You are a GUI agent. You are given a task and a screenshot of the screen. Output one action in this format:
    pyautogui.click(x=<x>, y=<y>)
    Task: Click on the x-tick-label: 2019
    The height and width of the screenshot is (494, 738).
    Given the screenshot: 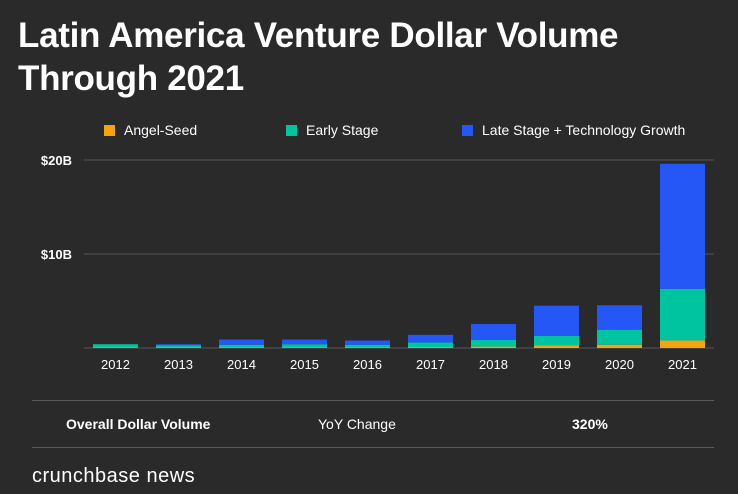 What is the action you would take?
    pyautogui.click(x=556, y=364)
    